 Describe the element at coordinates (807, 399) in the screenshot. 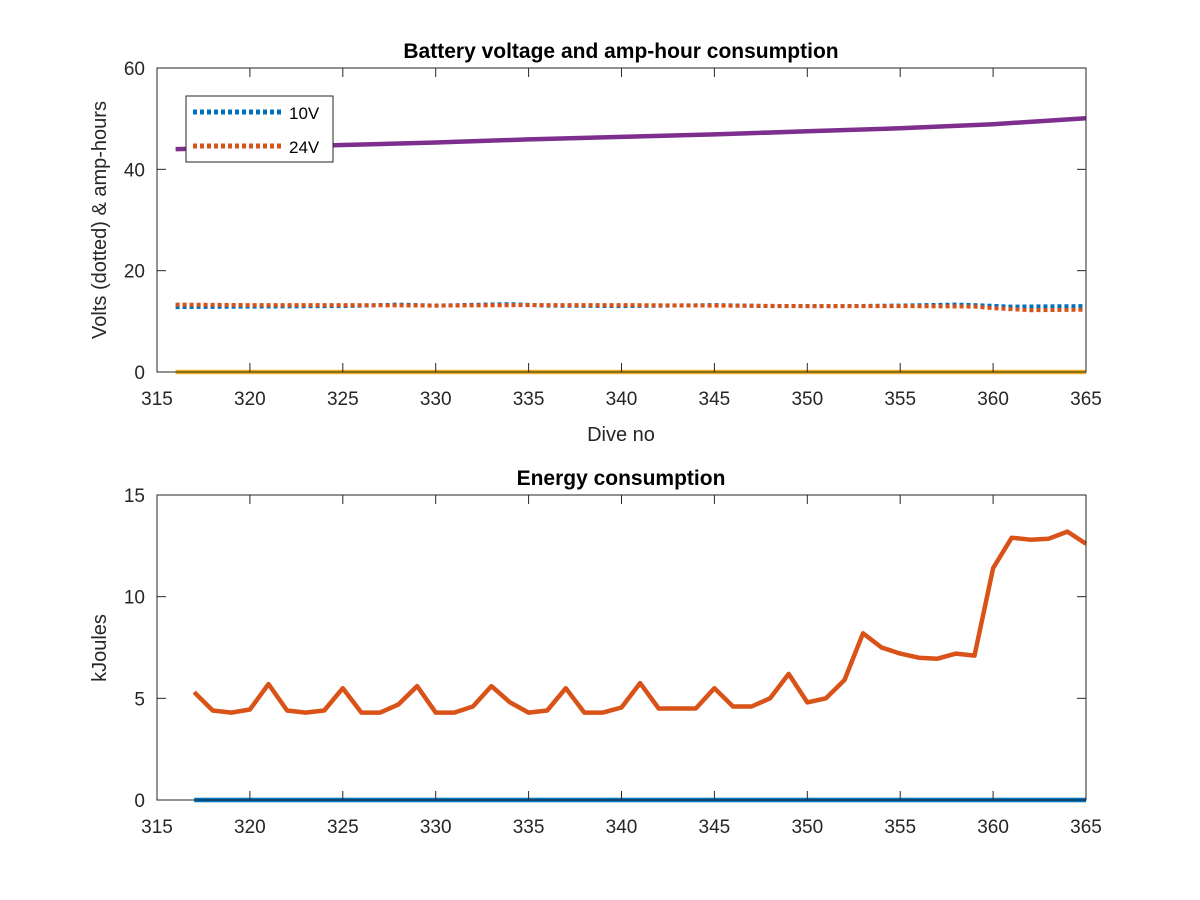

I see `top-x-tick-label: 350` at that location.